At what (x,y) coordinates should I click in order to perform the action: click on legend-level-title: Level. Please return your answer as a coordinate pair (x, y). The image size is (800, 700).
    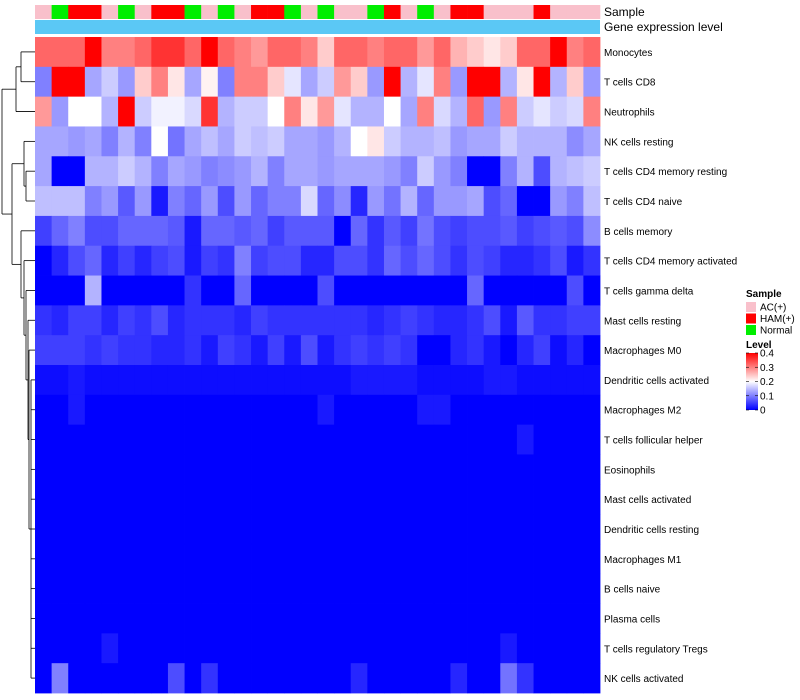
    Looking at the image, I should click on (759, 345).